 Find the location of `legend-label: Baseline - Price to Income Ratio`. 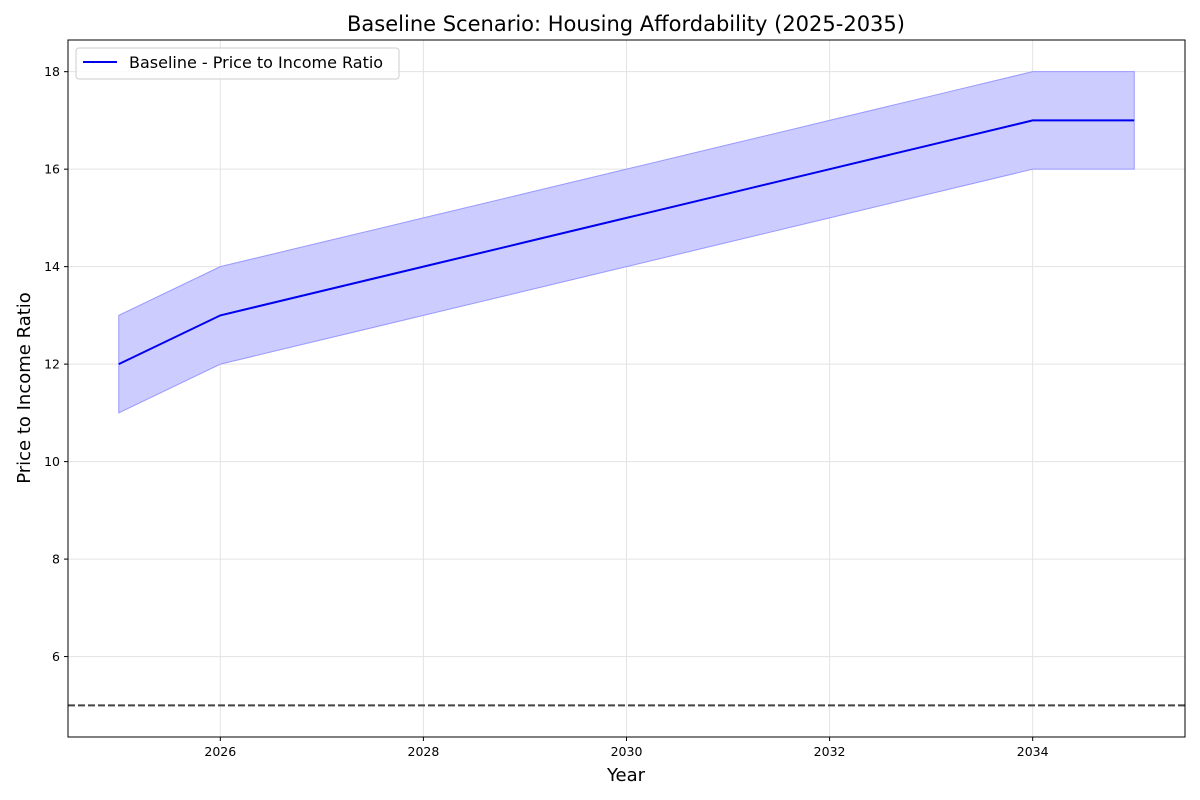

legend-label: Baseline - Price to Income Ratio is located at coordinates (256, 62).